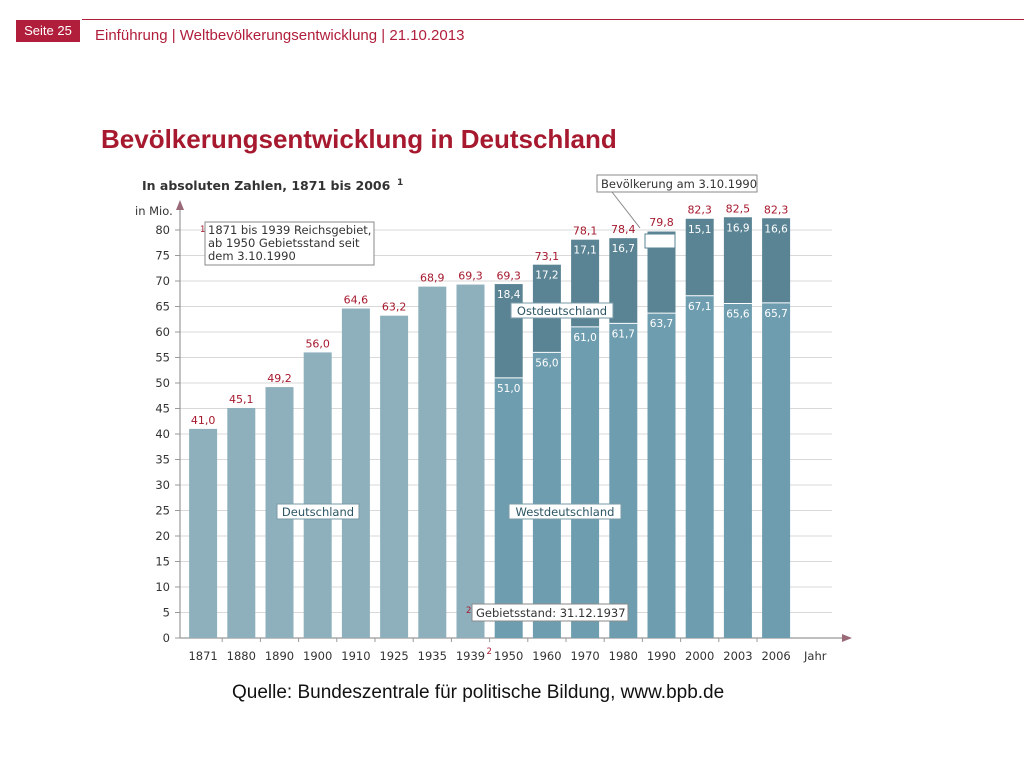  I want to click on y-tick-label: 20, so click(162, 536).